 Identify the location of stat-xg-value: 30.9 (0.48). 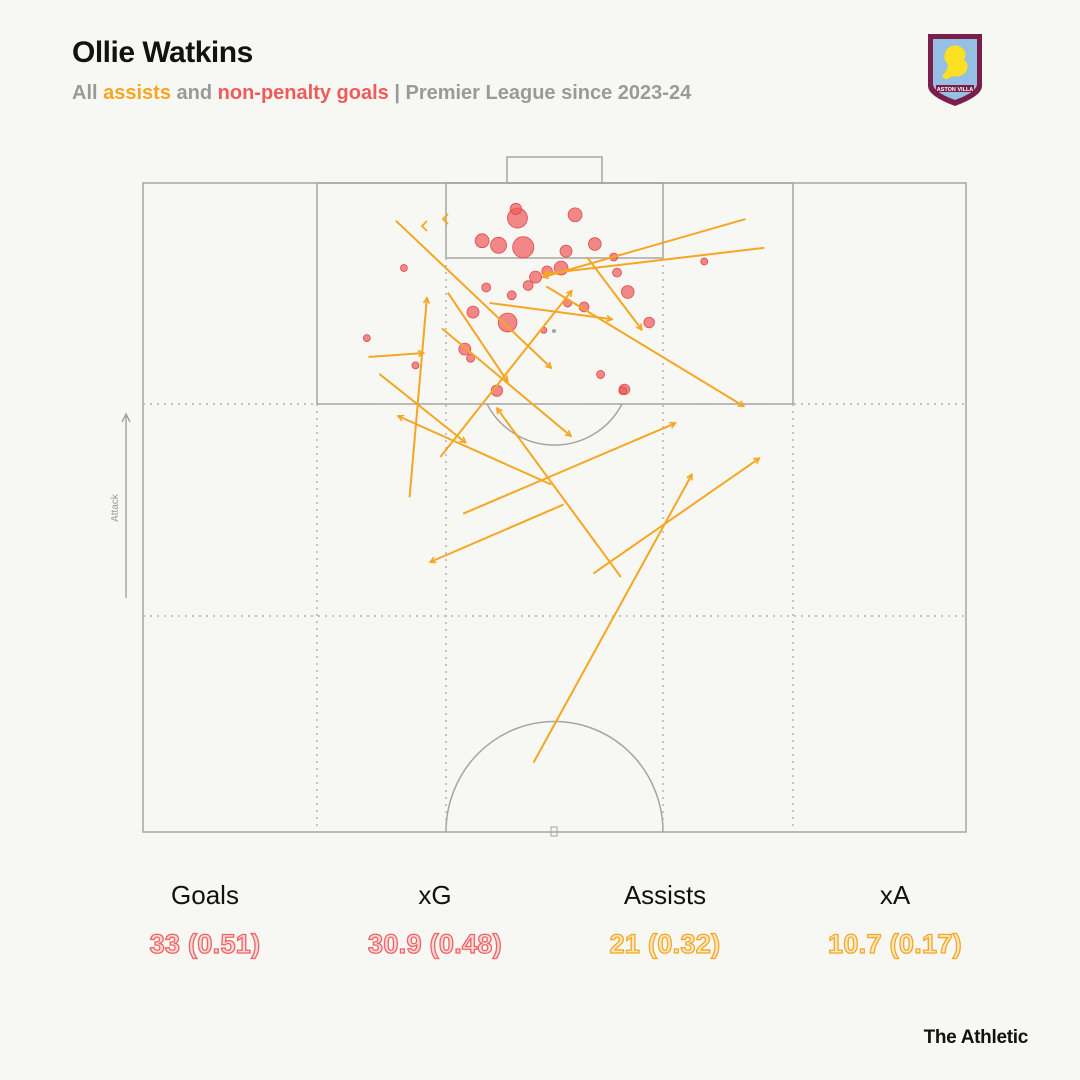
(434, 943).